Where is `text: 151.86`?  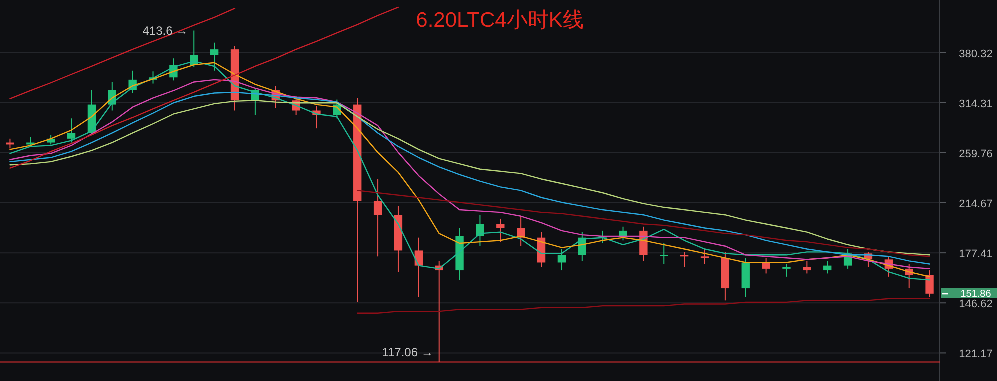
text: 151.86 is located at coordinates (976, 294).